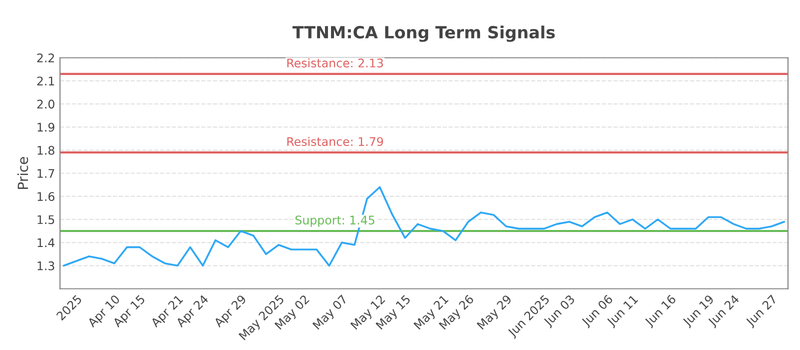  What do you see at coordinates (46, 243) in the screenshot?
I see `y-tick-label: 1.4` at bounding box center [46, 243].